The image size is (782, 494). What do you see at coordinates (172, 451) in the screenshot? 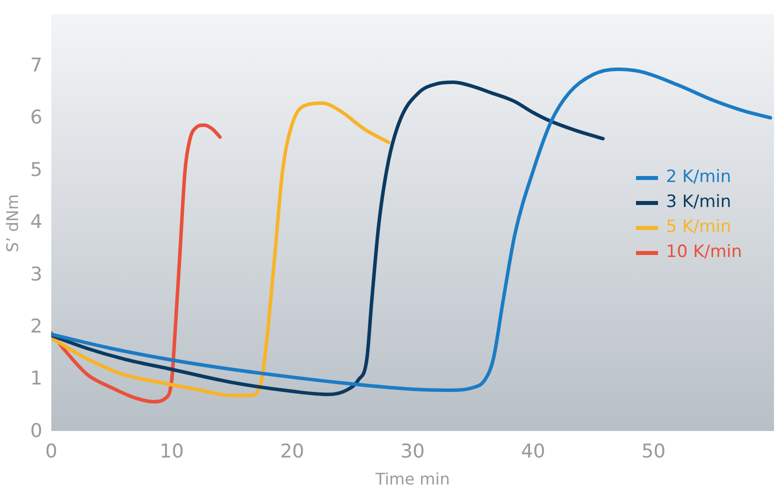
I see `x-tick-label: 10` at bounding box center [172, 451].